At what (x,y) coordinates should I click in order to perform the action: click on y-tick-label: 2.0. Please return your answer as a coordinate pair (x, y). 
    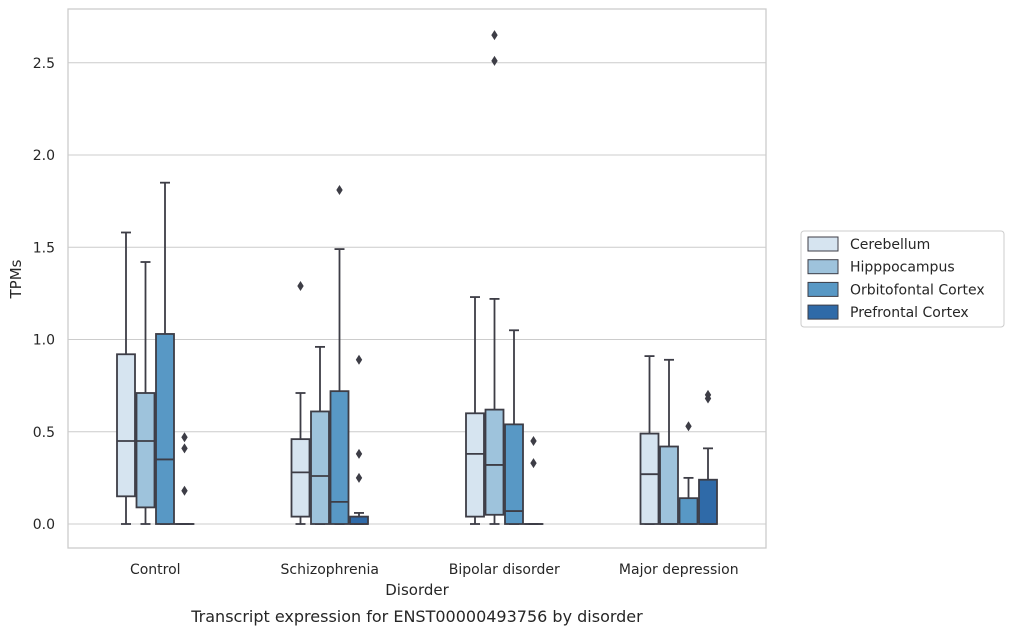
    Looking at the image, I should click on (44, 156).